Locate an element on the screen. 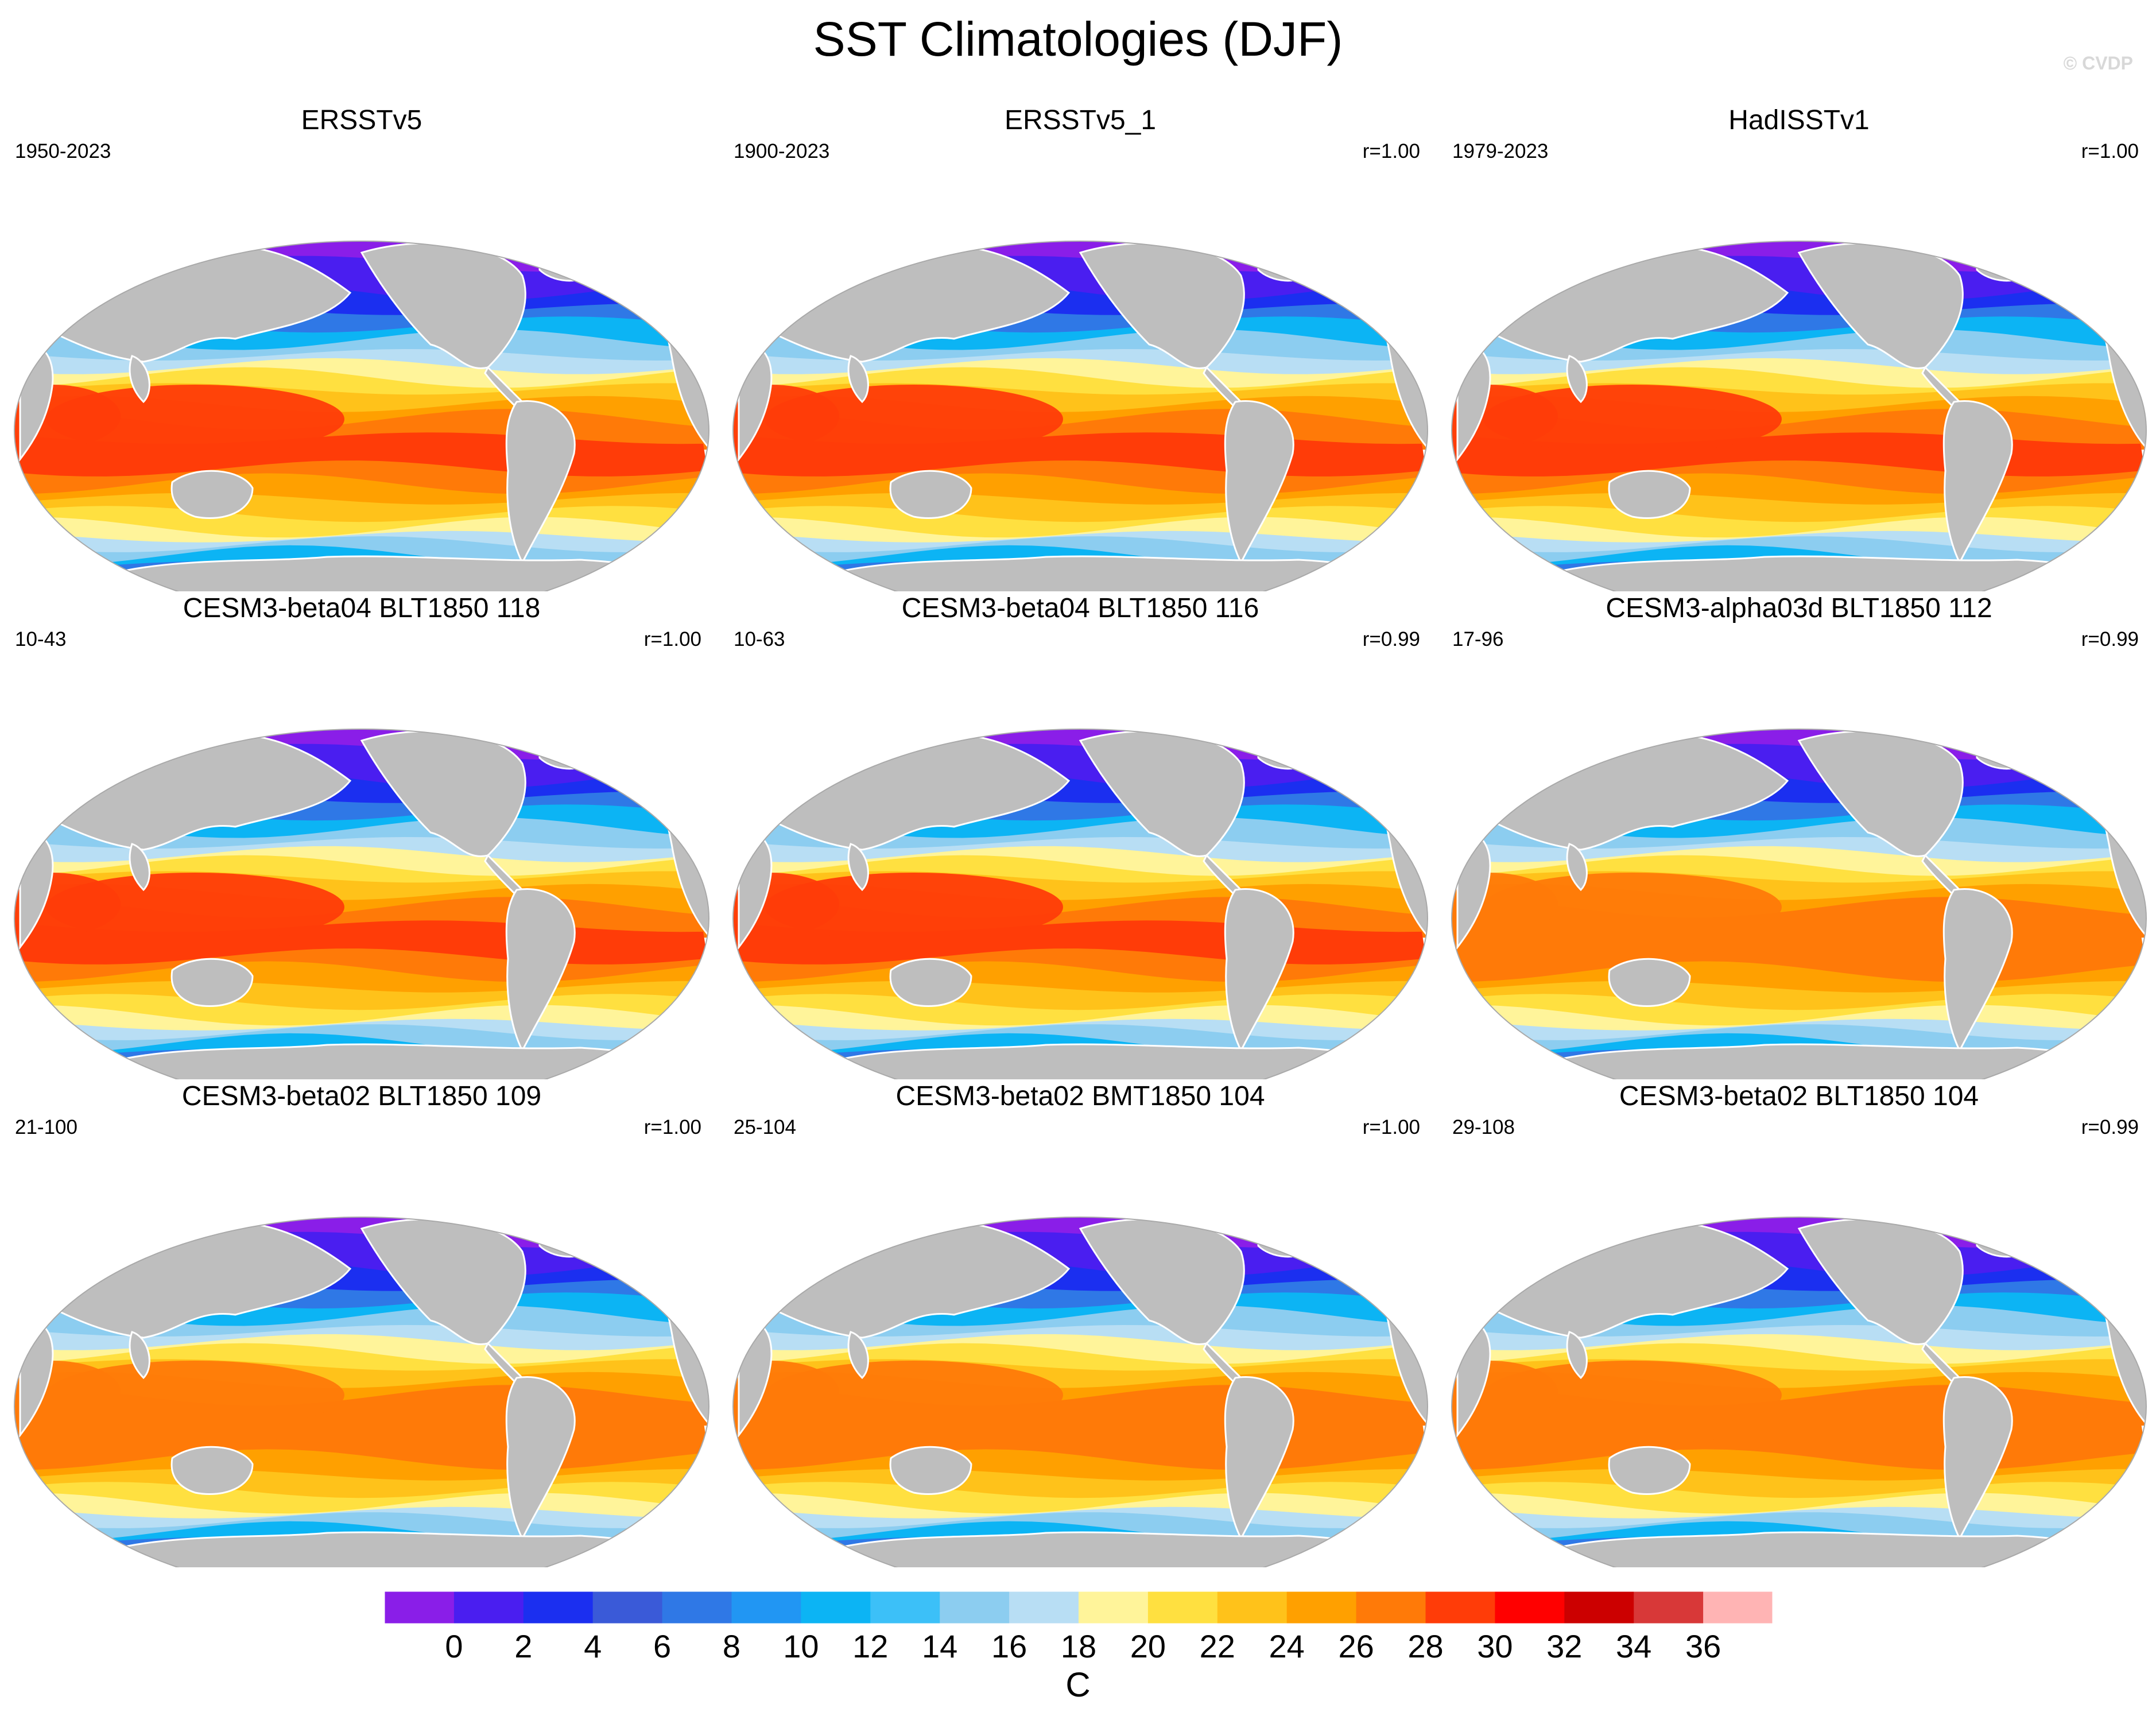  colorbar-tick-label: 6 is located at coordinates (662, 1646).